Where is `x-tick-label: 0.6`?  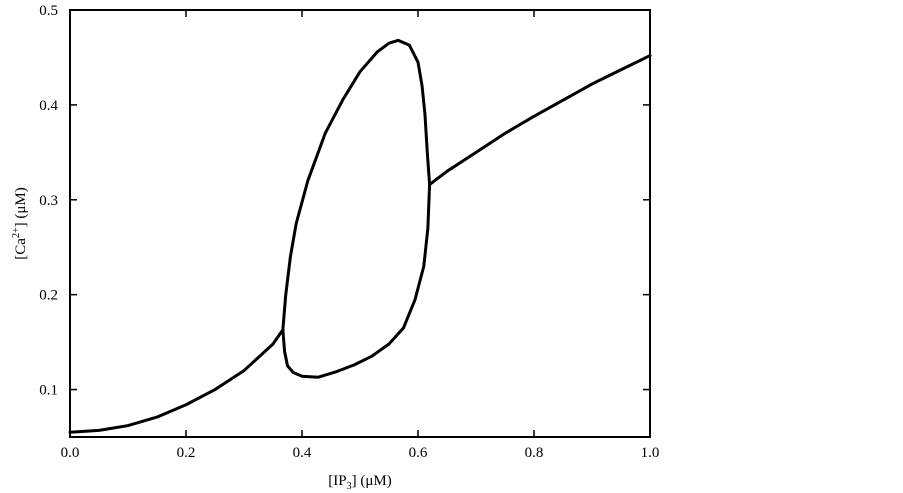
x-tick-label: 0.6 is located at coordinates (418, 453).